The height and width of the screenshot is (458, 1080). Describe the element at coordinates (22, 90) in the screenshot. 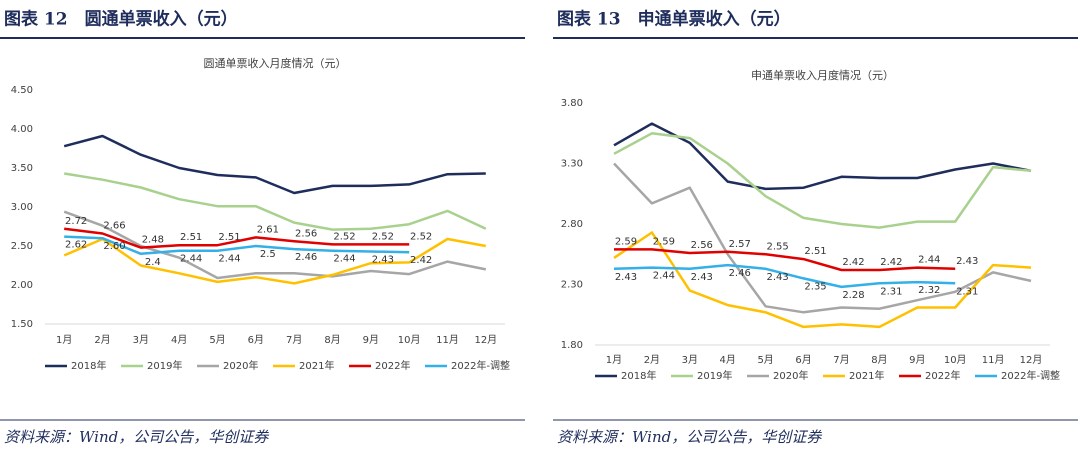

I see `y-tick-label: 4.50` at that location.